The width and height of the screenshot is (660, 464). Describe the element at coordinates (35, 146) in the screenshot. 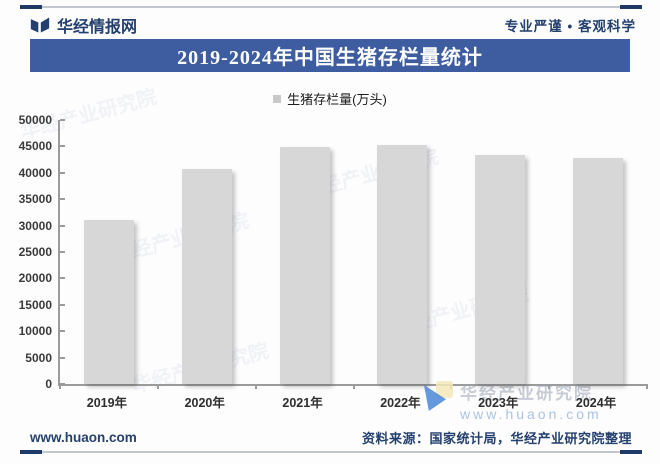

I see `y-tick-label: 45000` at that location.